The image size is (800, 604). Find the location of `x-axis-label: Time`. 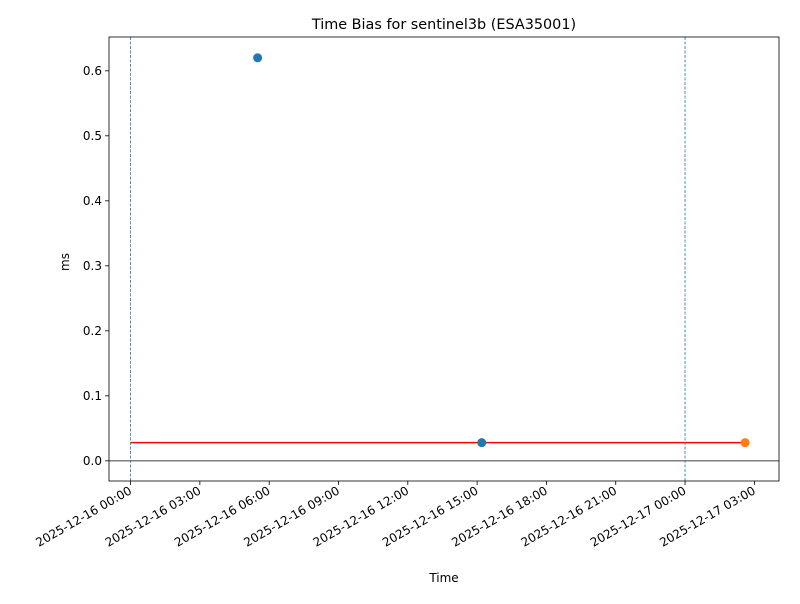

x-axis-label: Time is located at coordinates (443, 578).